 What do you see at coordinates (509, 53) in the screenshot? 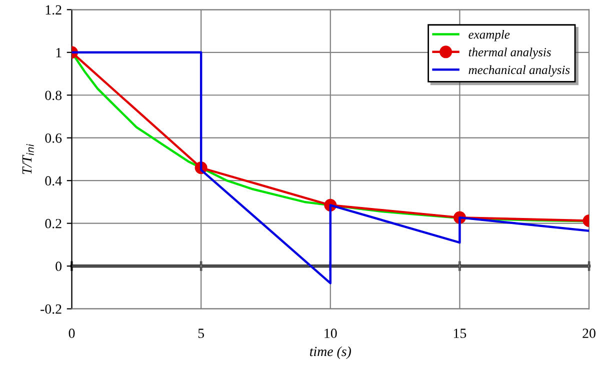
I see `legend-label: thermal analysis` at bounding box center [509, 53].